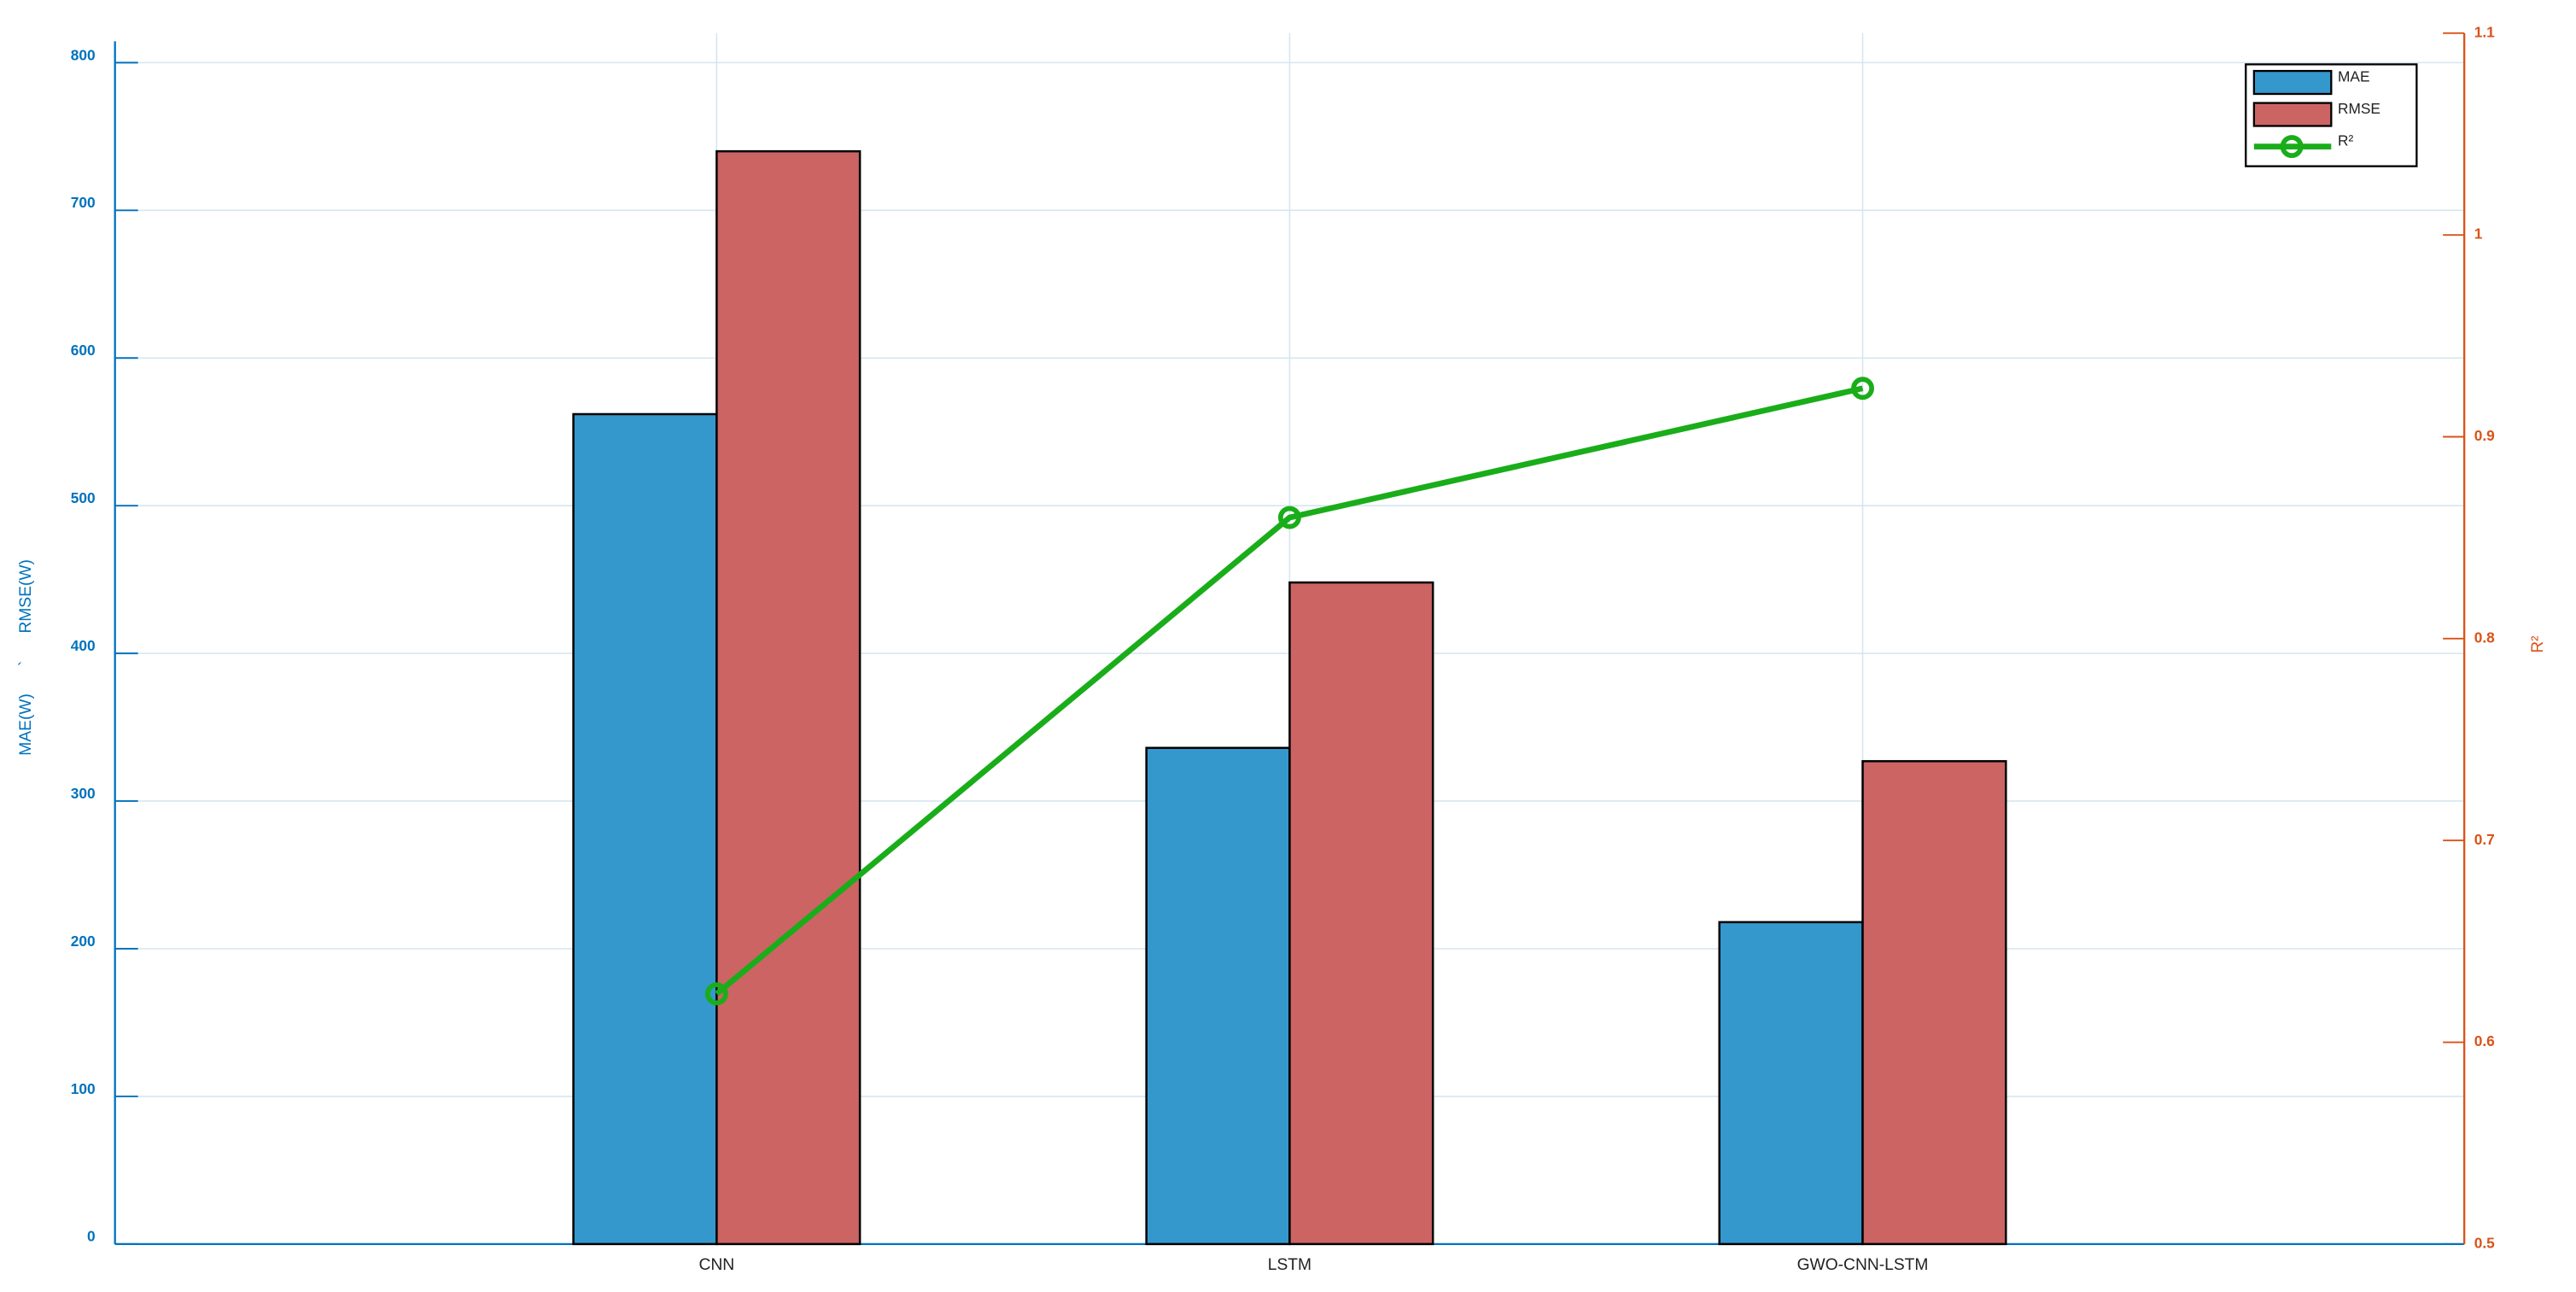 The image size is (2576, 1292). I want to click on legend-label: R², so click(2345, 140).